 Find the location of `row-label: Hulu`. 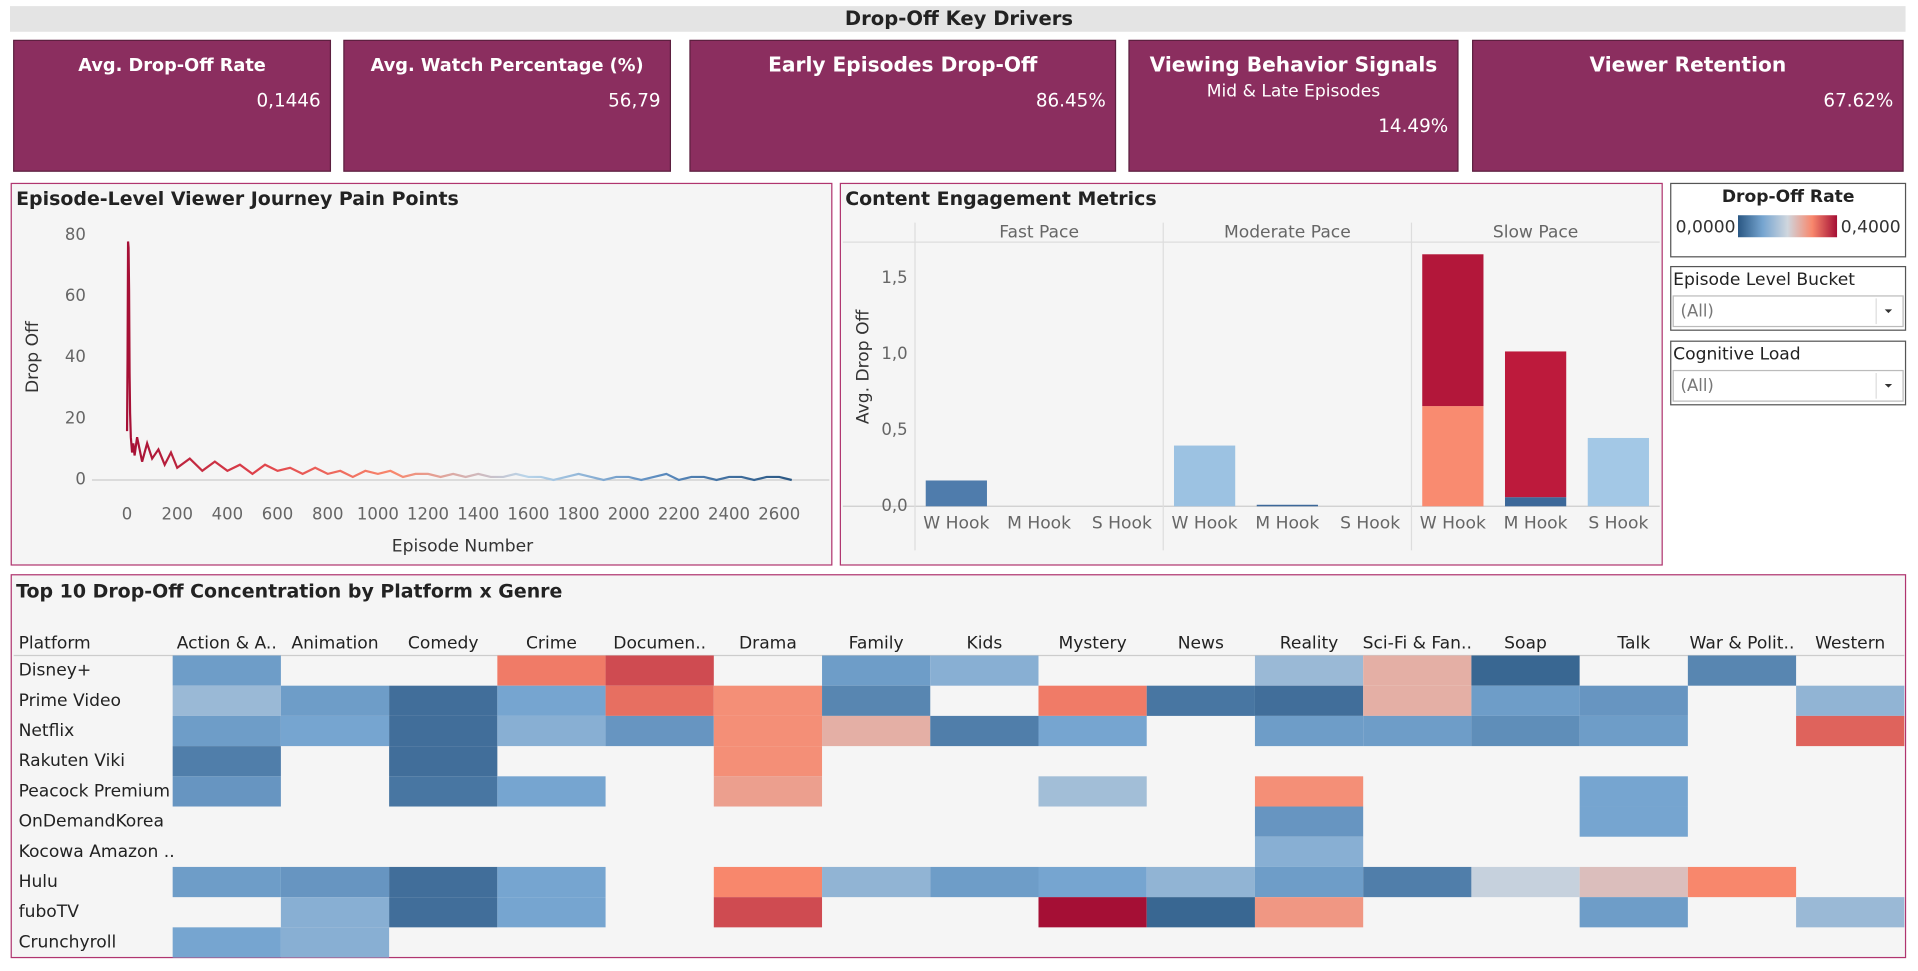

row-label: Hulu is located at coordinates (38, 882).